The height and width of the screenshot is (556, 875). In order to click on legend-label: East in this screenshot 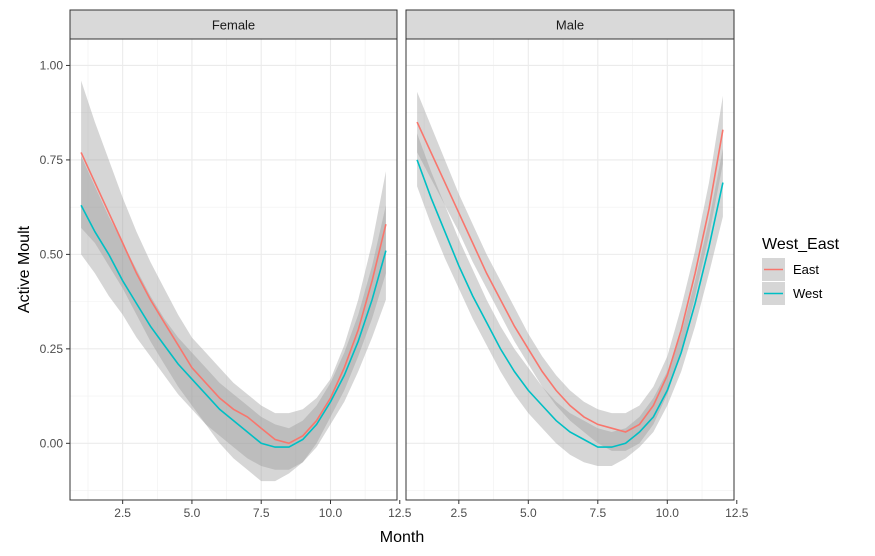, I will do `click(806, 269)`.